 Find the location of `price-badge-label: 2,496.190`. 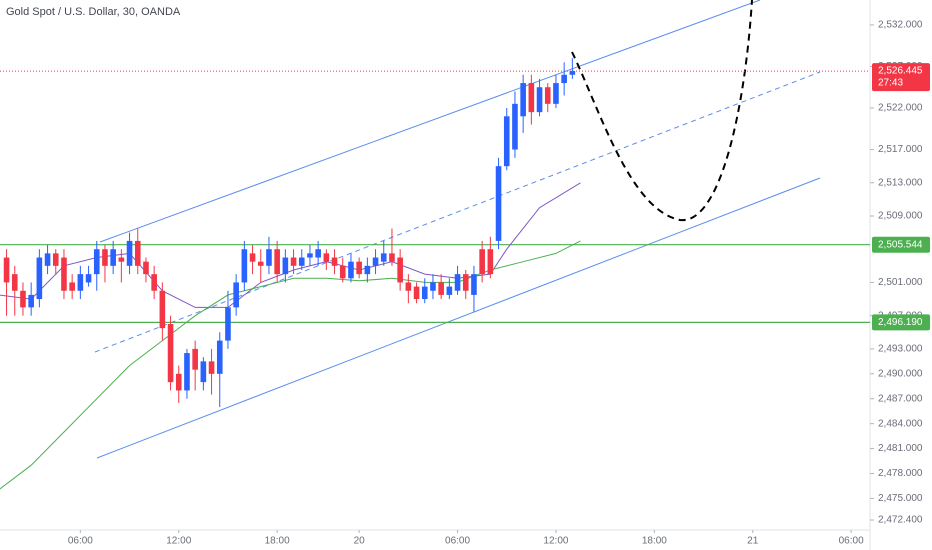

price-badge-label: 2,496.190 is located at coordinates (900, 322).